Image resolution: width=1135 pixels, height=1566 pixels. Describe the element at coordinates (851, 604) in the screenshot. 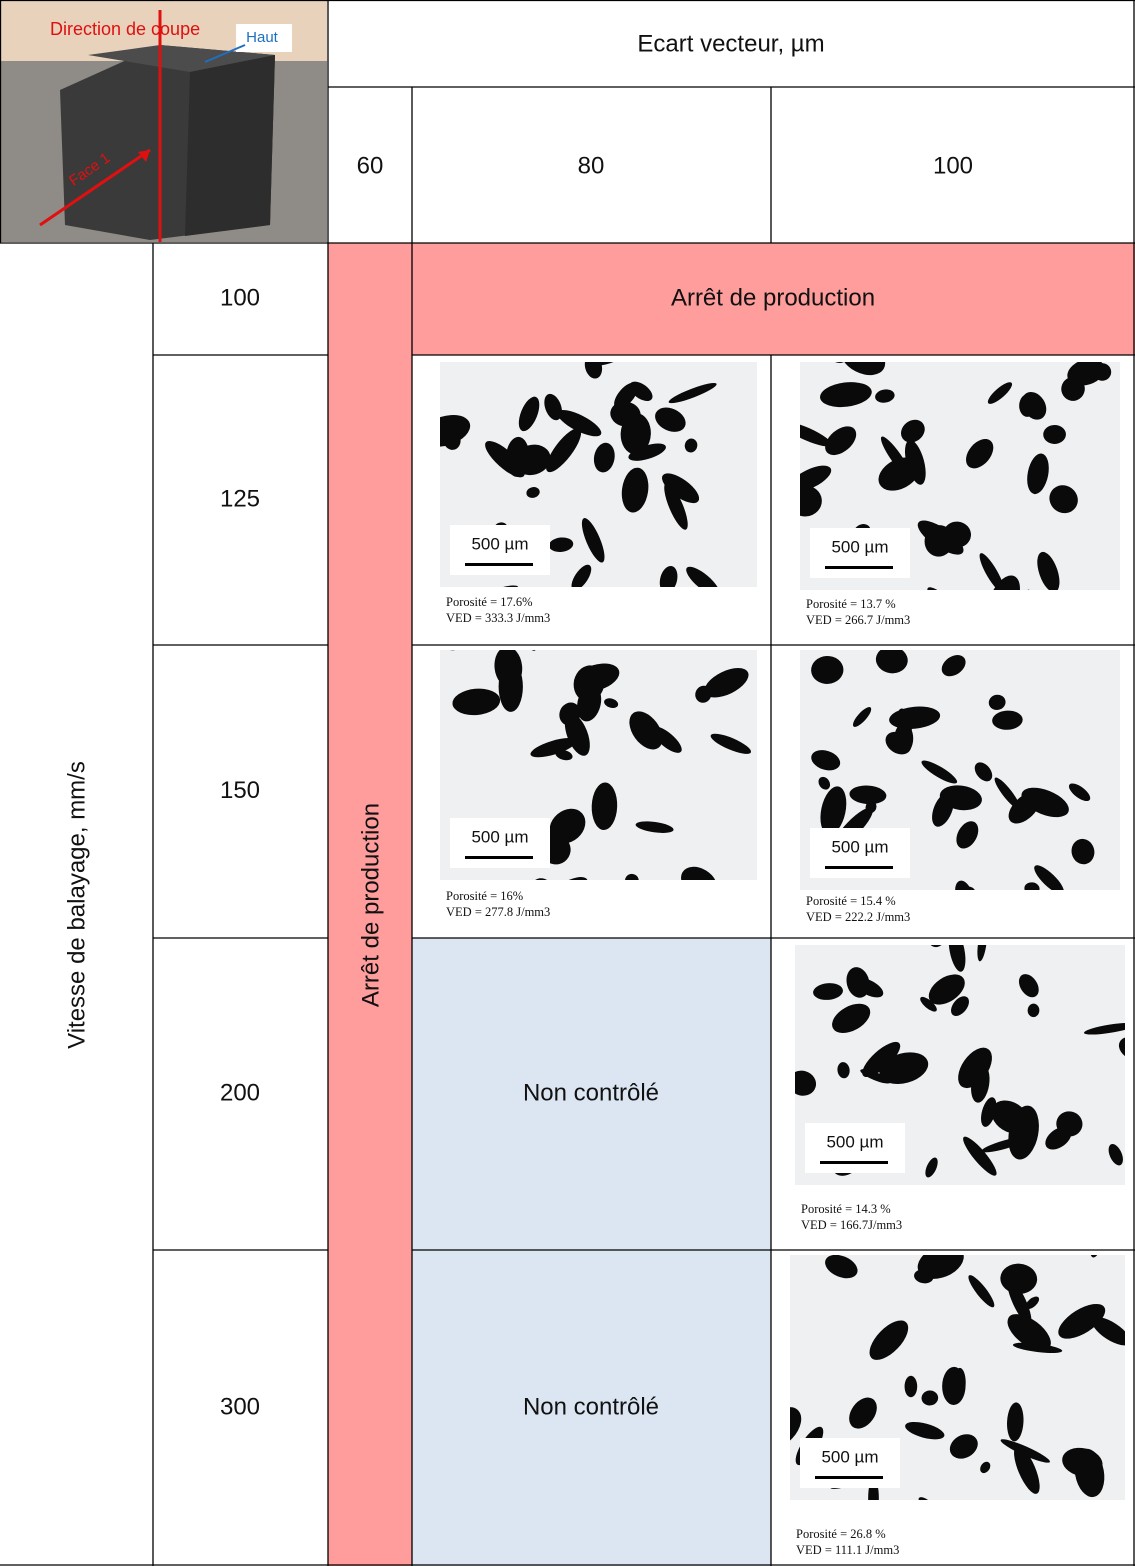

I see `porosity-caption: Porosité = 13.7 %` at that location.